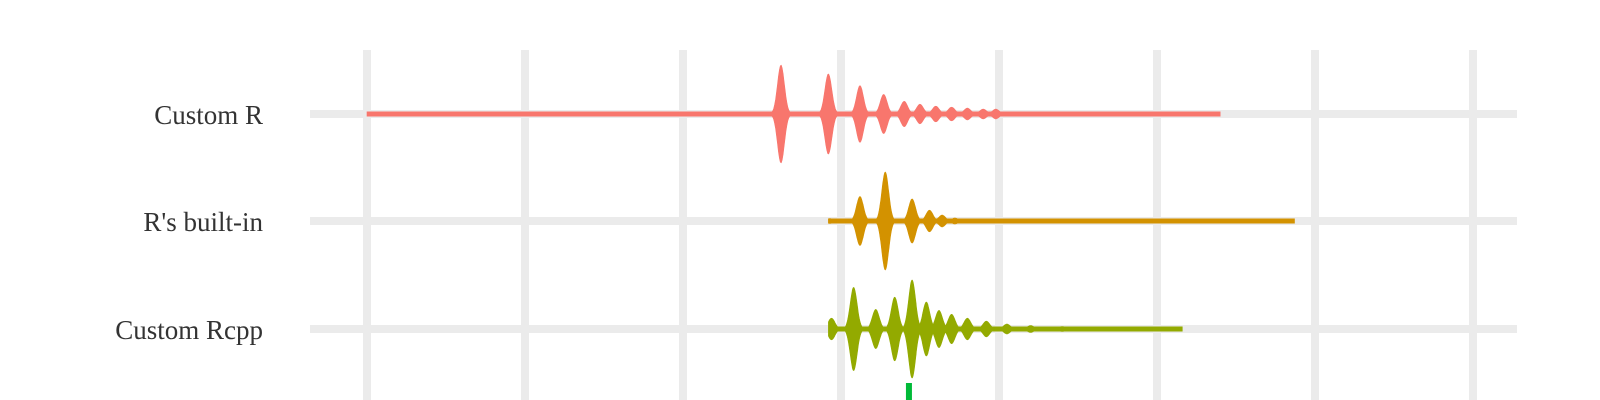  What do you see at coordinates (208, 115) in the screenshot?
I see `category-label: Custom R` at bounding box center [208, 115].